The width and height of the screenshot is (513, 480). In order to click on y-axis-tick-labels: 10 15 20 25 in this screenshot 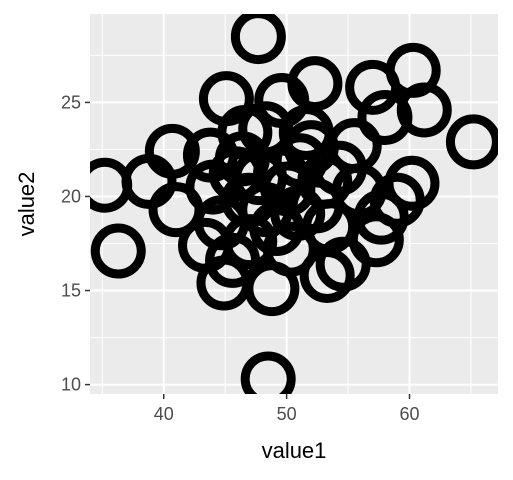, I will do `click(71, 243)`.